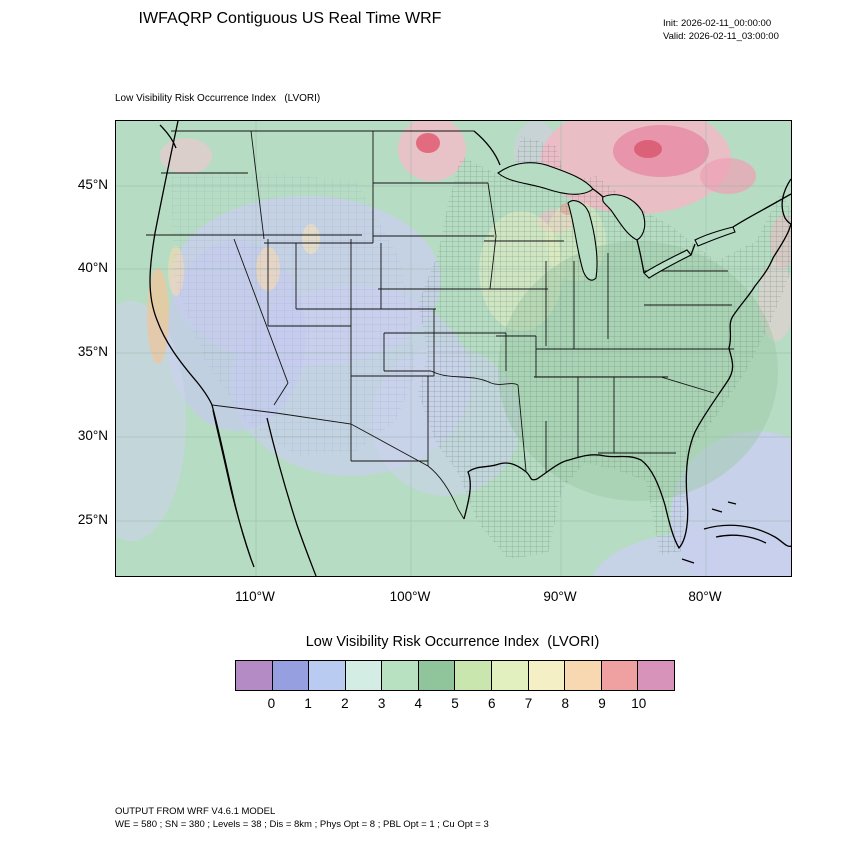 This screenshot has height=850, width=850. Describe the element at coordinates (565, 703) in the screenshot. I see `colorbar-tick-label: 8` at that location.